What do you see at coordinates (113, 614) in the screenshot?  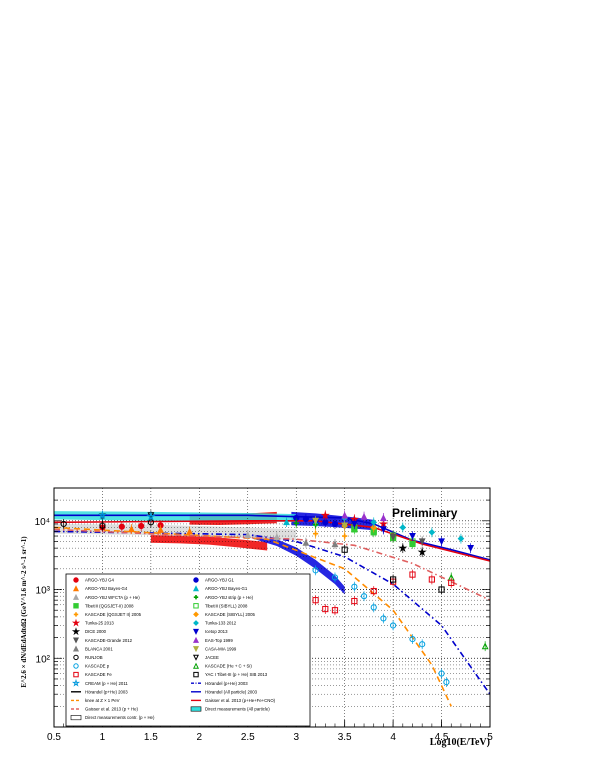 I see `legend-label-0-4: KASCADE (QGSJET II) 2005` at bounding box center [113, 614].